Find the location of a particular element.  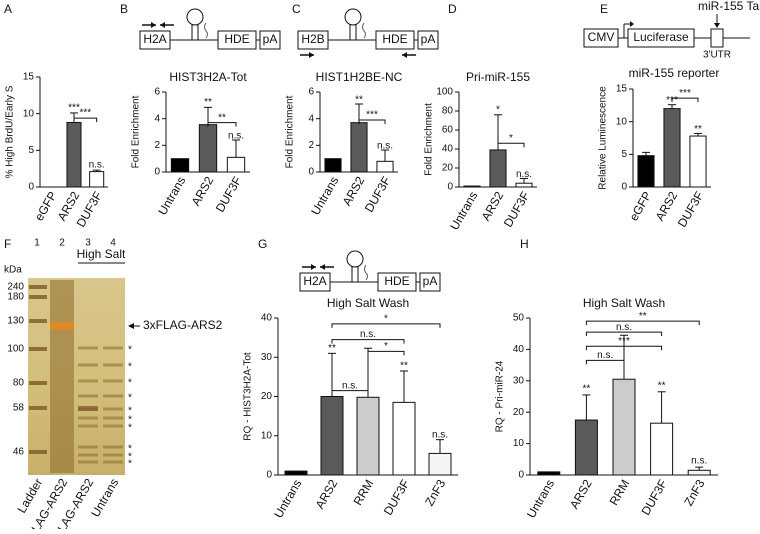

marker-label: 46 is located at coordinates (19, 452).